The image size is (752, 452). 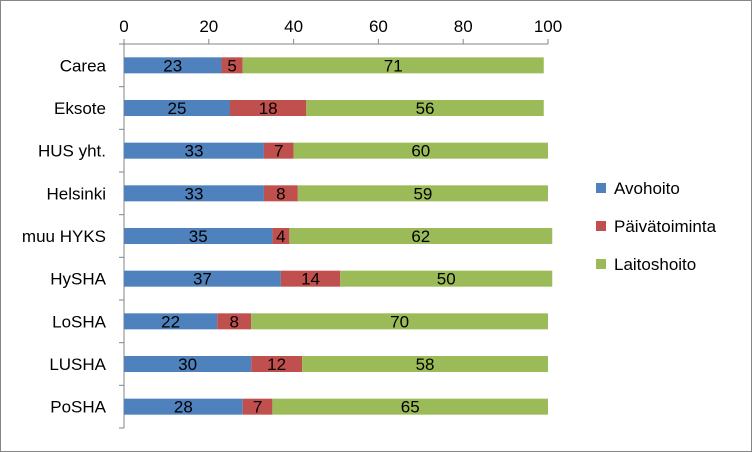 I want to click on data-label: 37, so click(x=202, y=279).